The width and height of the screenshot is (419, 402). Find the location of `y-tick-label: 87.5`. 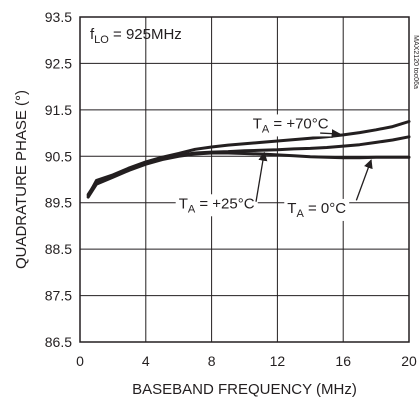

y-tick-label: 87.5 is located at coordinates (58, 296).